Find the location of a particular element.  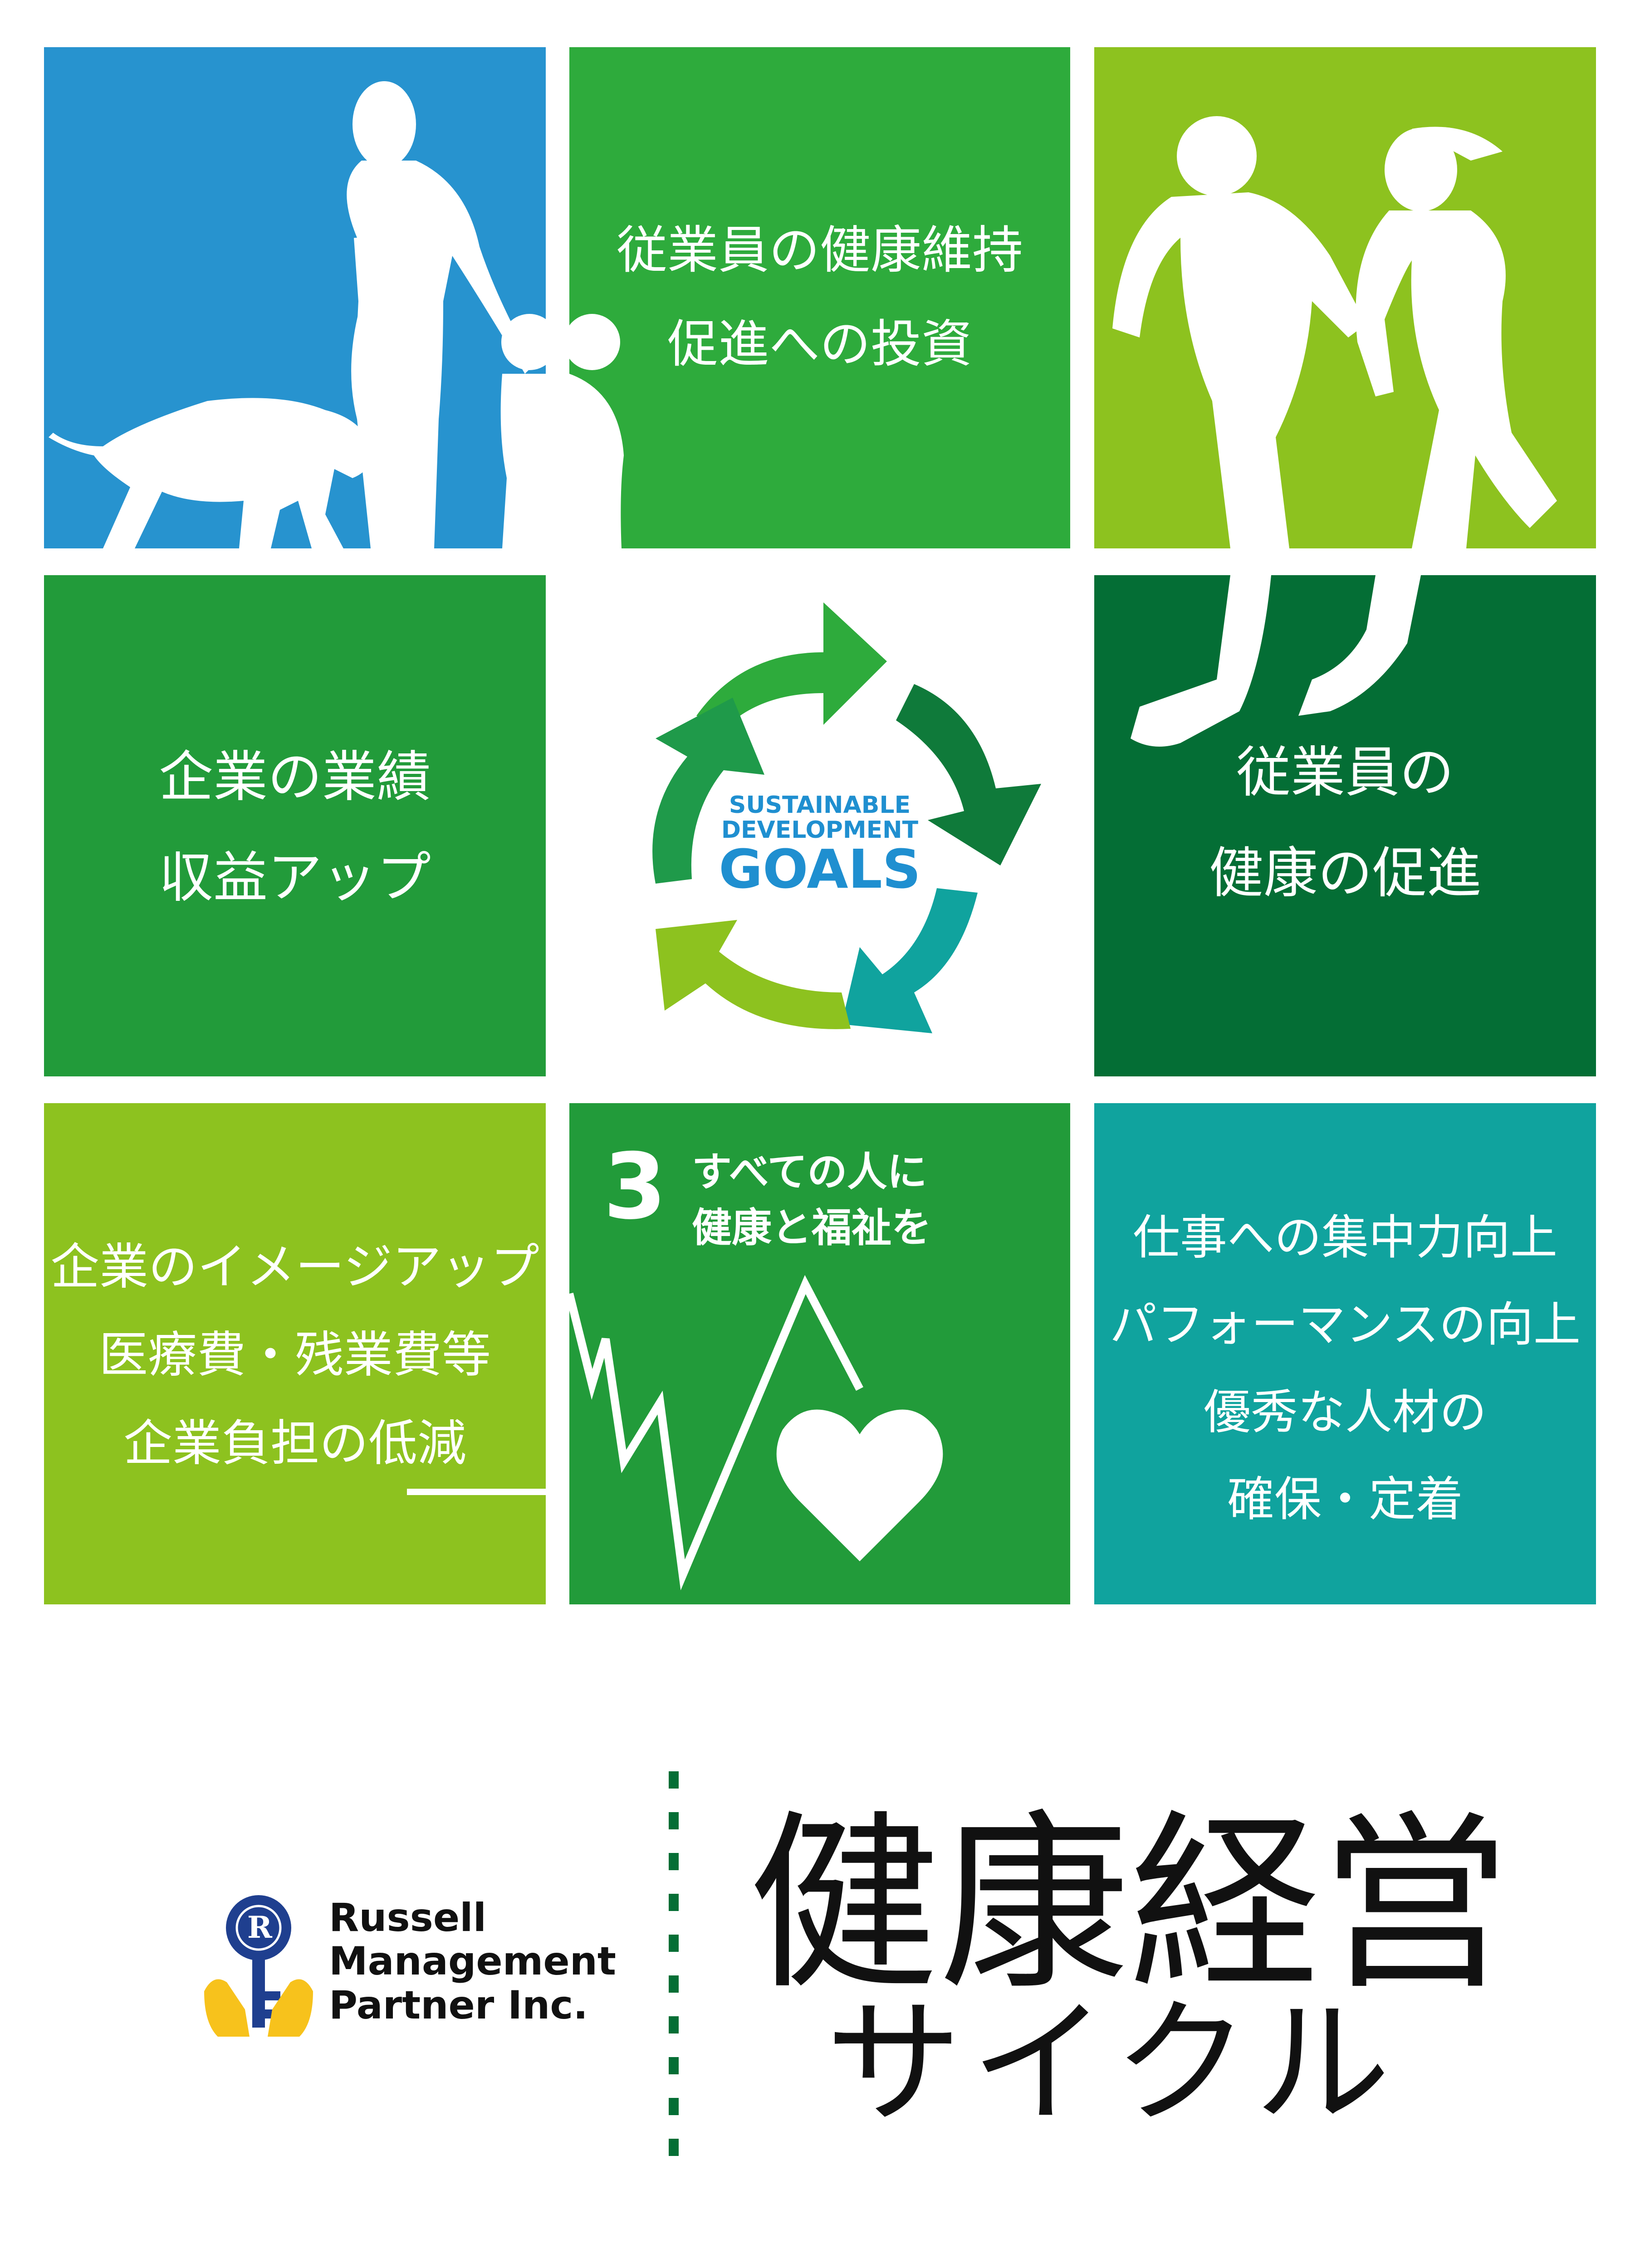

tile-top-center: 従業員の健康維持 促進への投資 is located at coordinates (819, 298).